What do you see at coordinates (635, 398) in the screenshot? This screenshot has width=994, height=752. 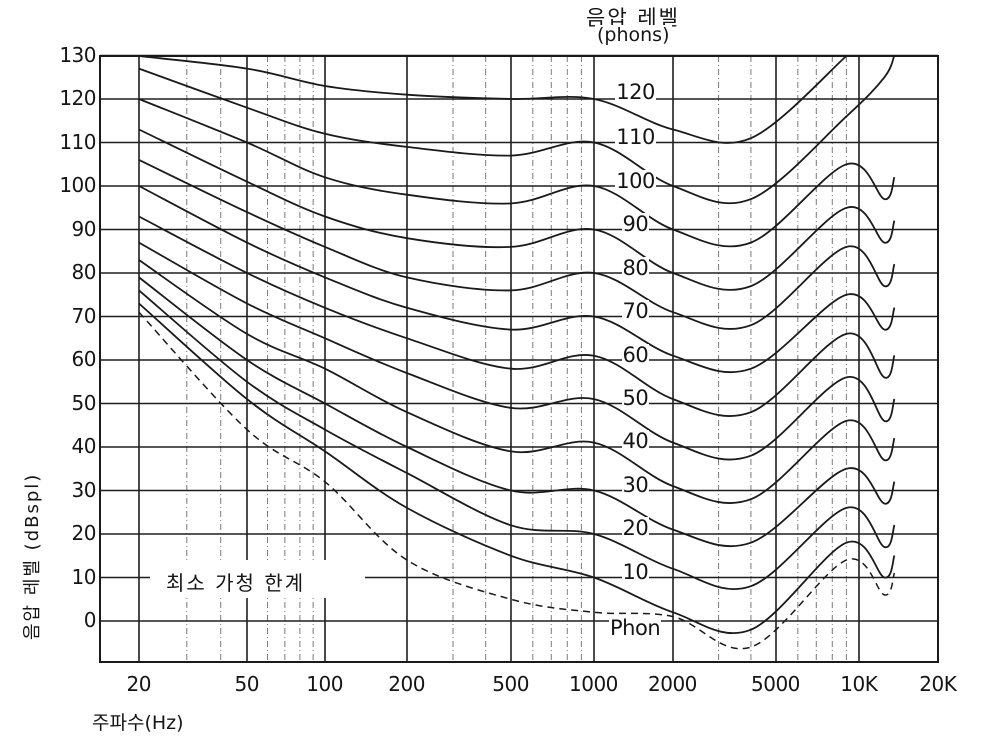 I see `phon-label-50: 50` at bounding box center [635, 398].